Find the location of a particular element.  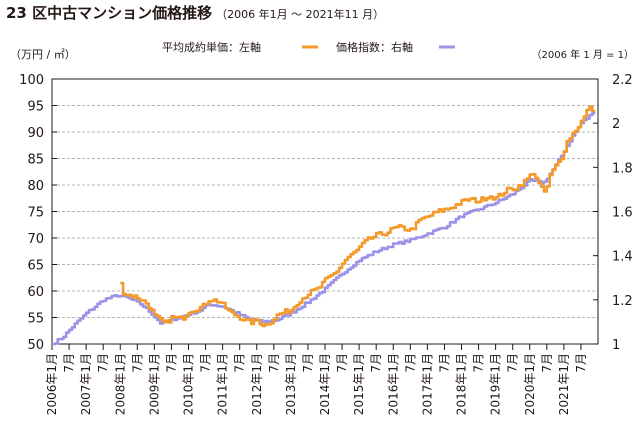

left-tick-label-55: 55 is located at coordinates (35, 319).